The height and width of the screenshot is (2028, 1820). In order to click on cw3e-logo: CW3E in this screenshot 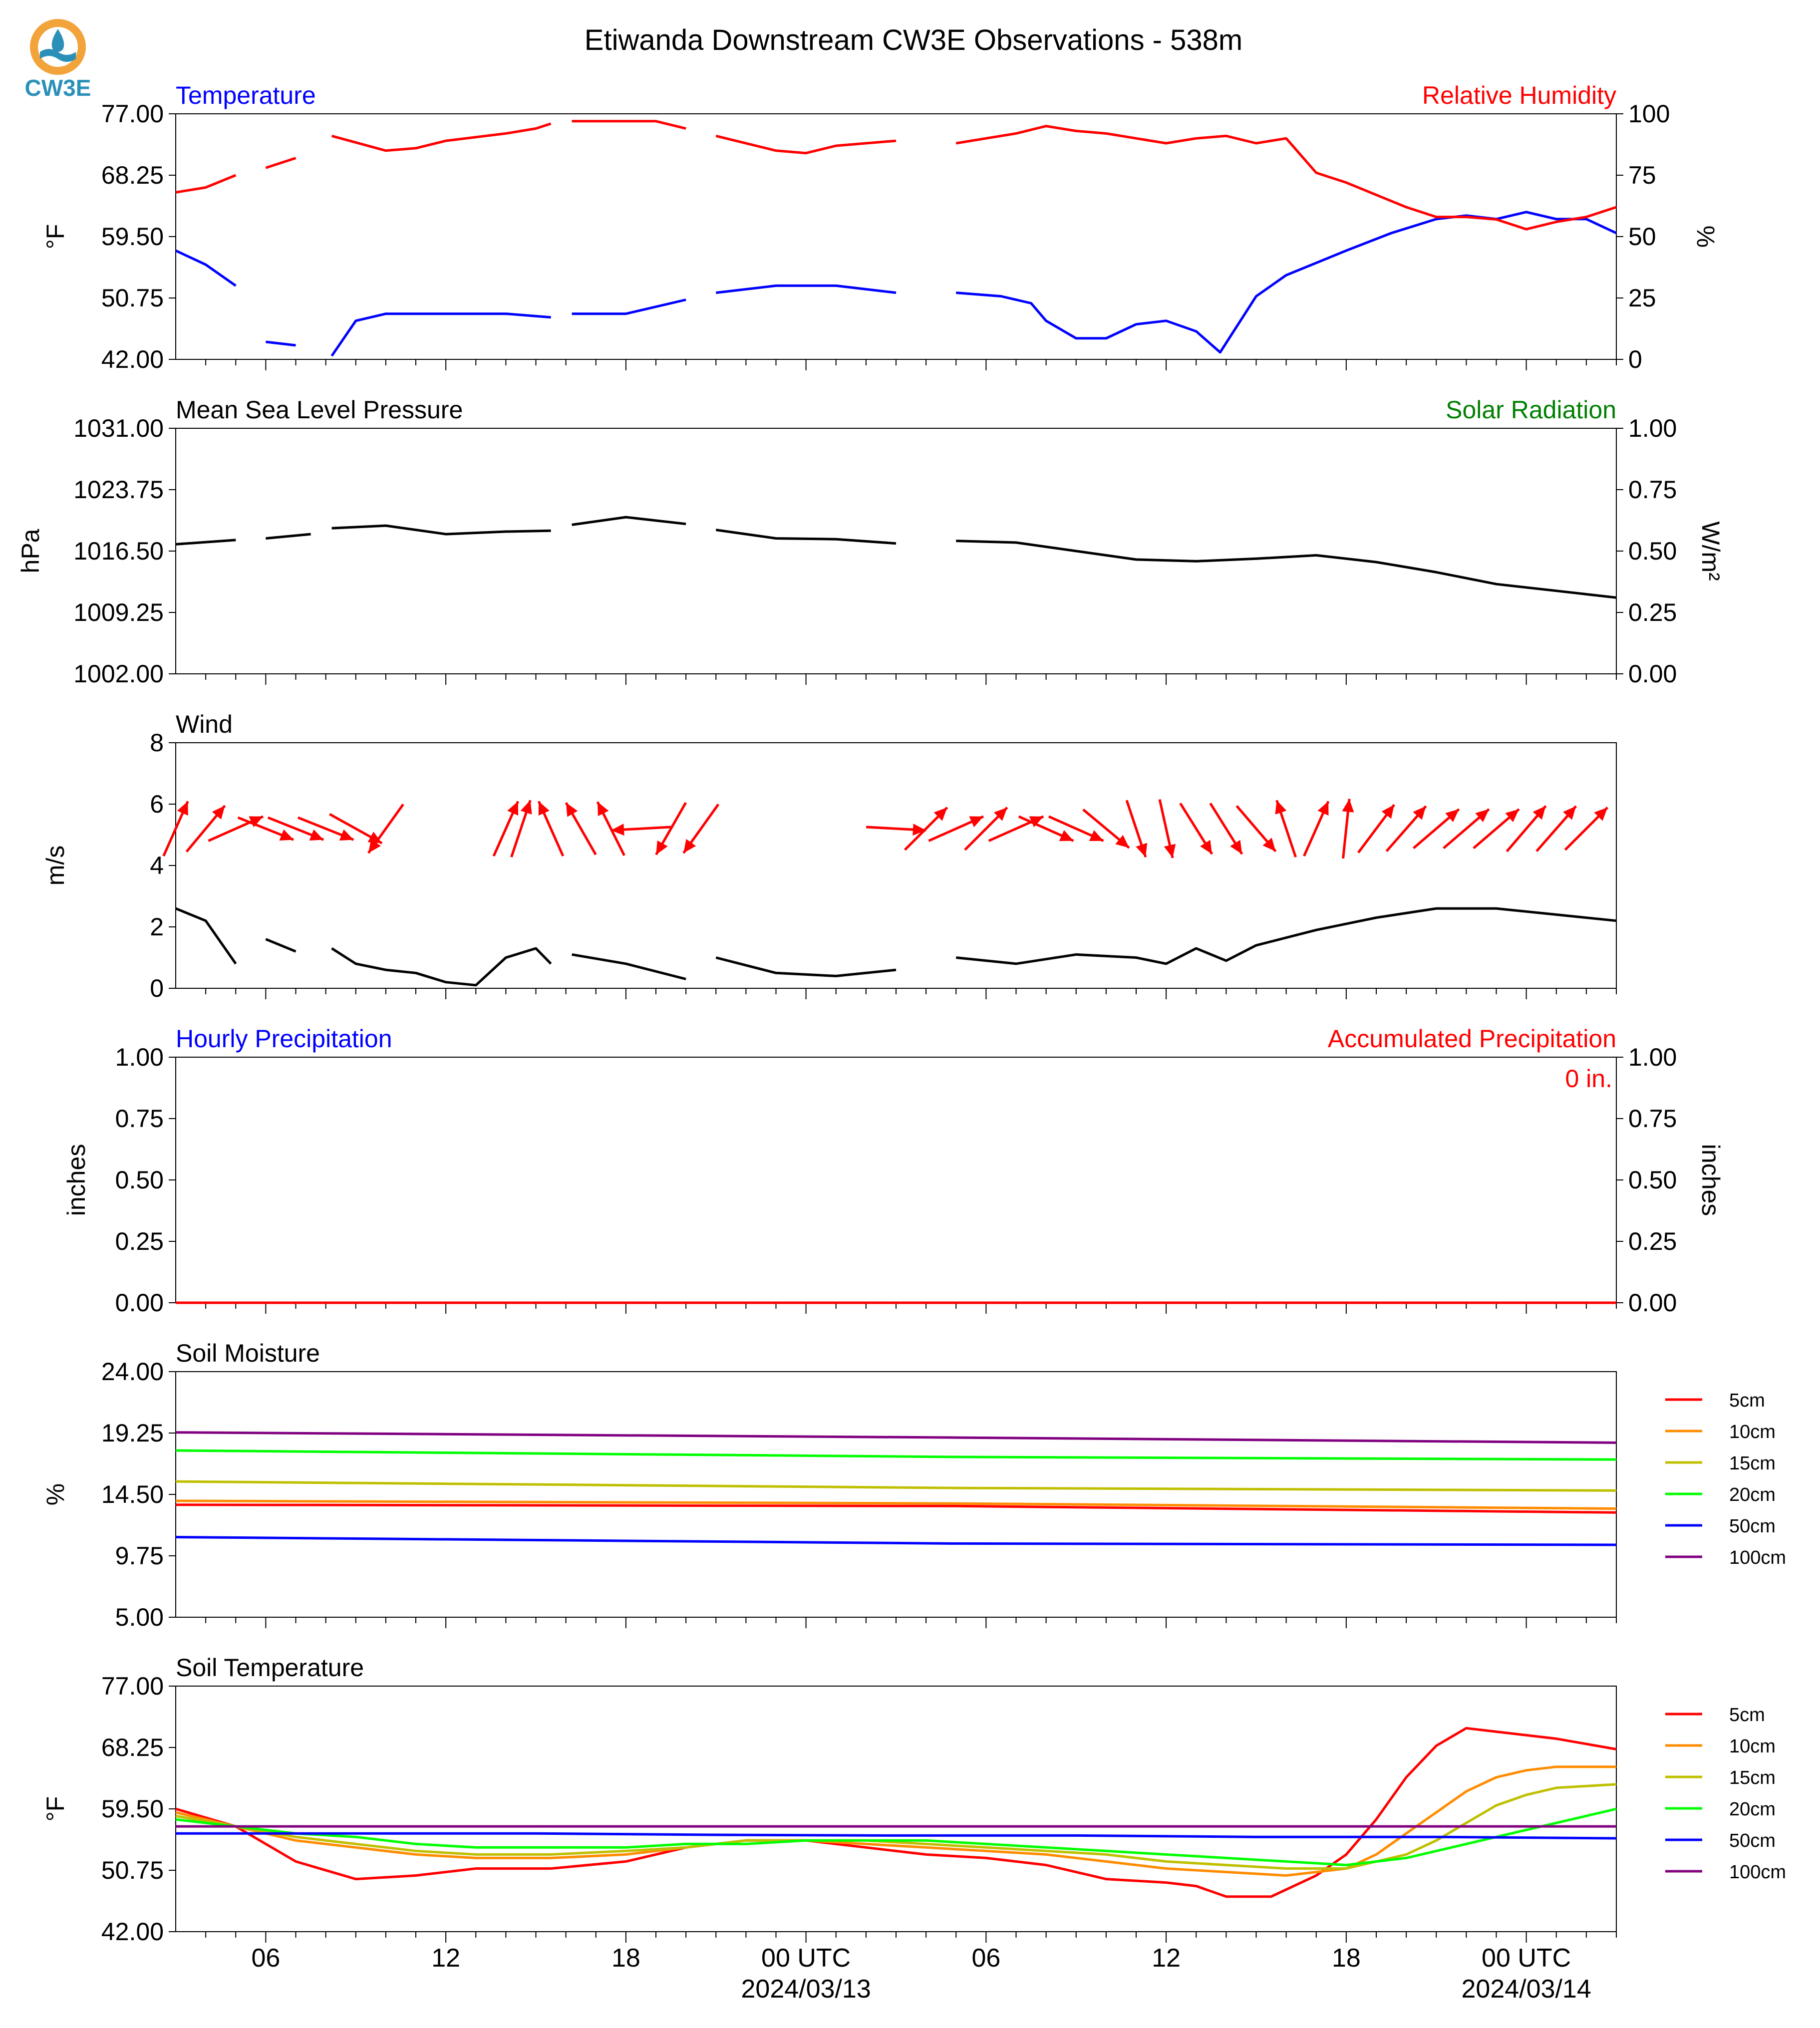, I will do `click(58, 60)`.